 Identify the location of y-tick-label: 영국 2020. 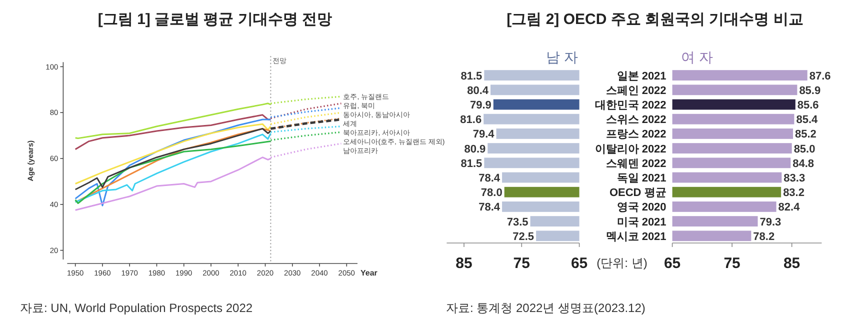
(641, 208).